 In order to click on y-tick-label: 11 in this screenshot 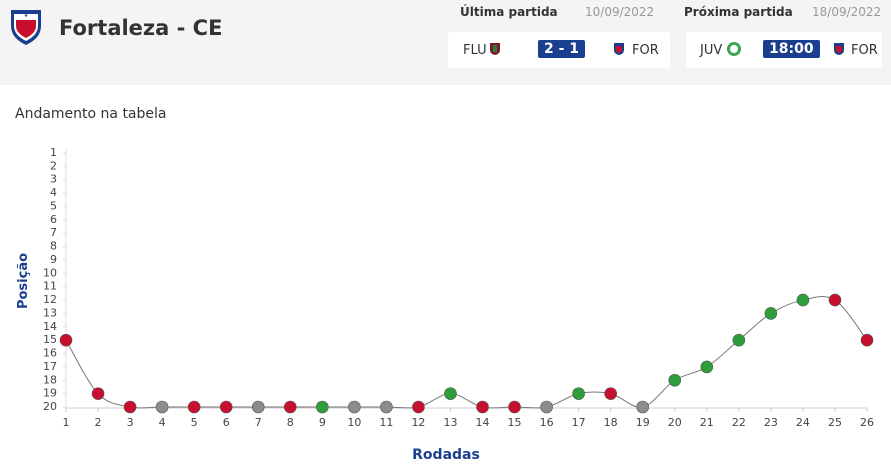, I will do `click(50, 286)`.